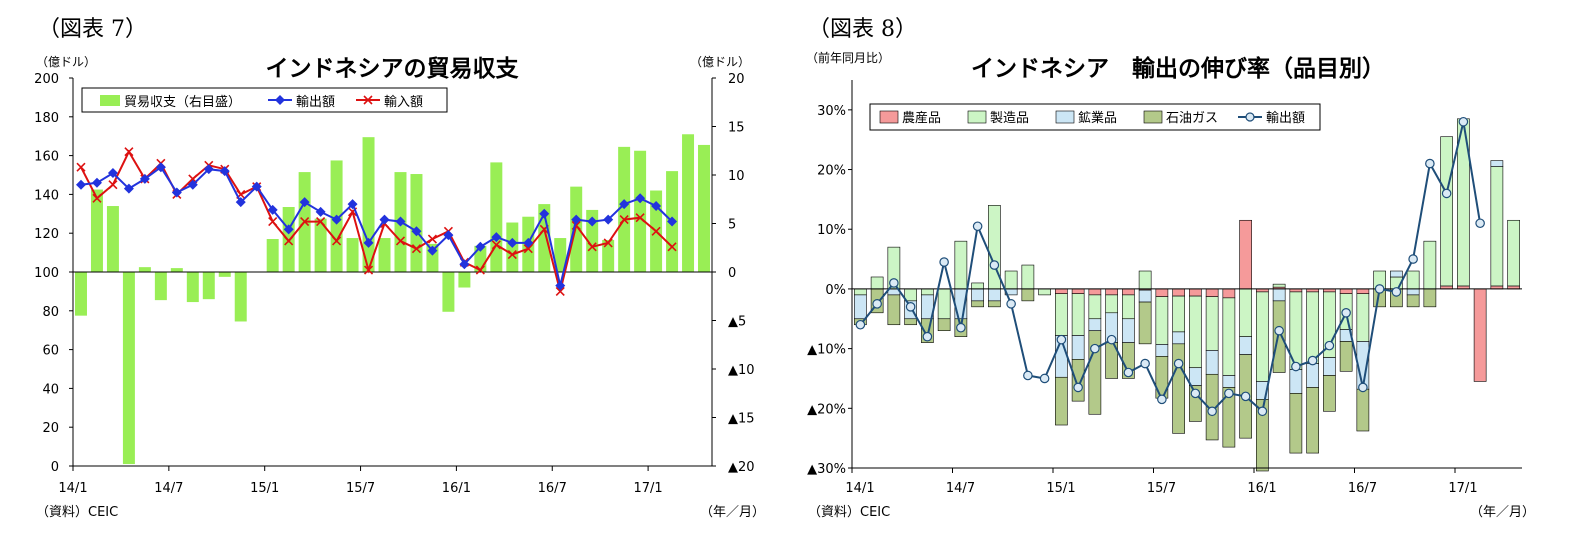  I want to click on right-axis-unit-7: （億ドル）, so click(720, 62).